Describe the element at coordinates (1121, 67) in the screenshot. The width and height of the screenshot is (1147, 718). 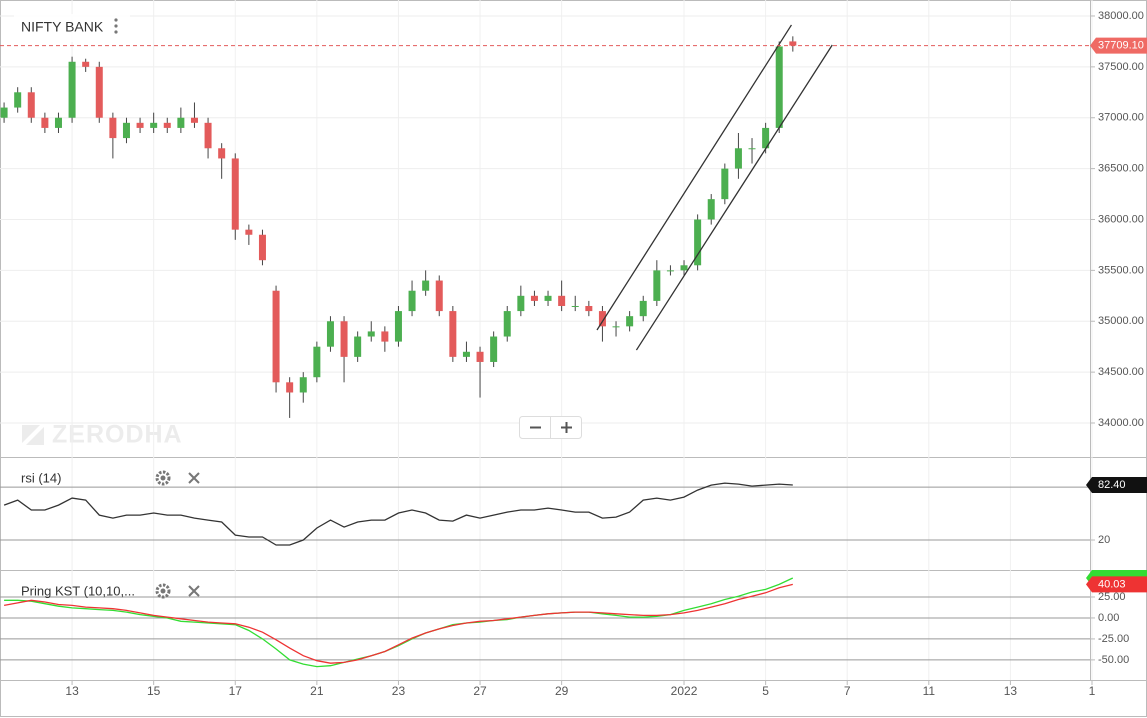
I see `y-tick-label: 37500.00` at that location.